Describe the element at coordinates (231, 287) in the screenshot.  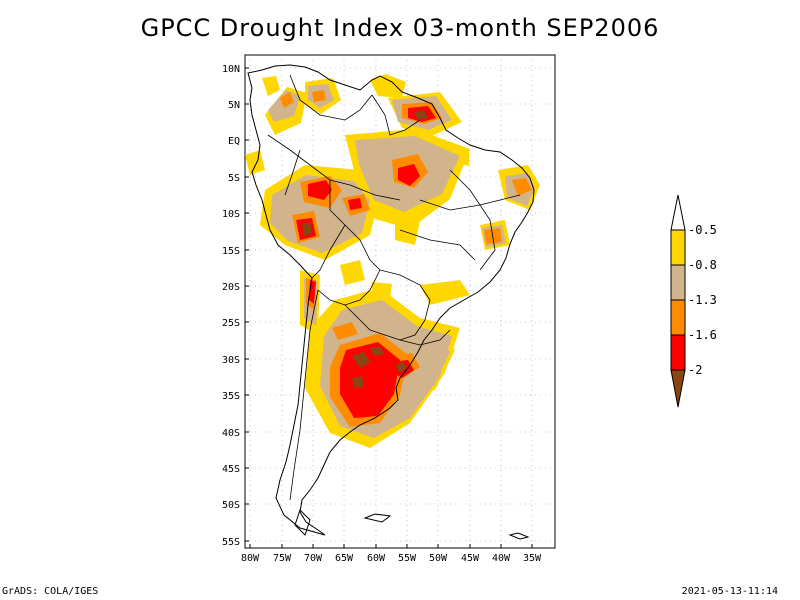
I see `lat-label: 20S` at that location.